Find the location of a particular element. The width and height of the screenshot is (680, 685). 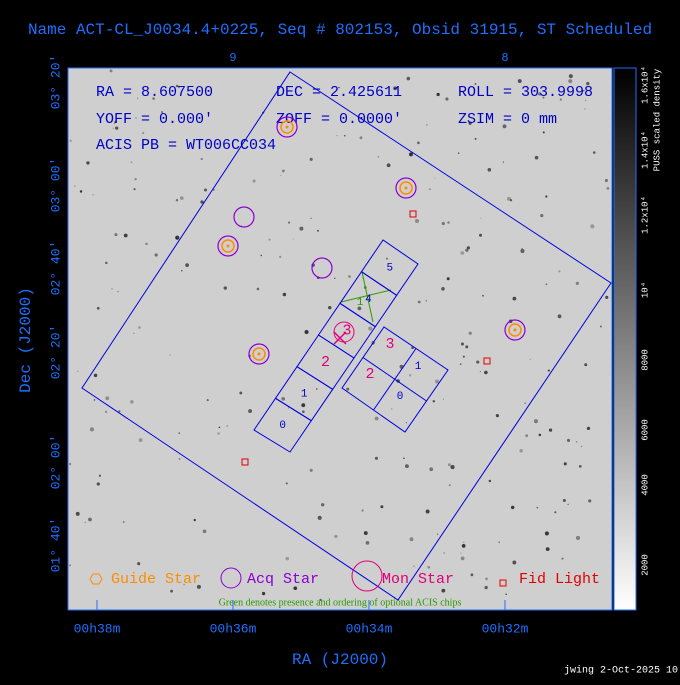

chip-label: 5 is located at coordinates (389, 269).